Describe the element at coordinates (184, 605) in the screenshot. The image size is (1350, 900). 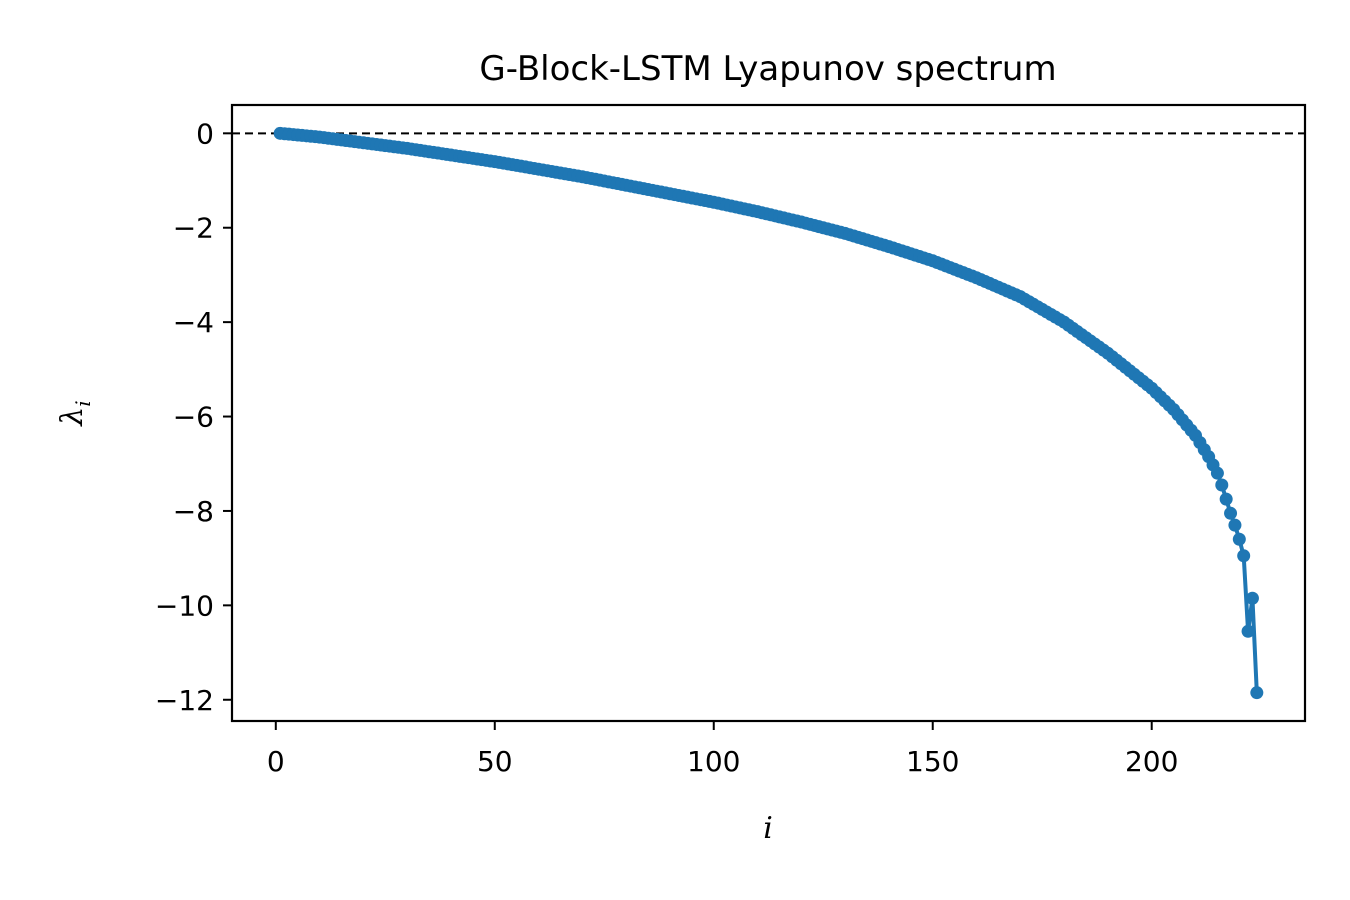
I see `y-tick-label: −10` at that location.